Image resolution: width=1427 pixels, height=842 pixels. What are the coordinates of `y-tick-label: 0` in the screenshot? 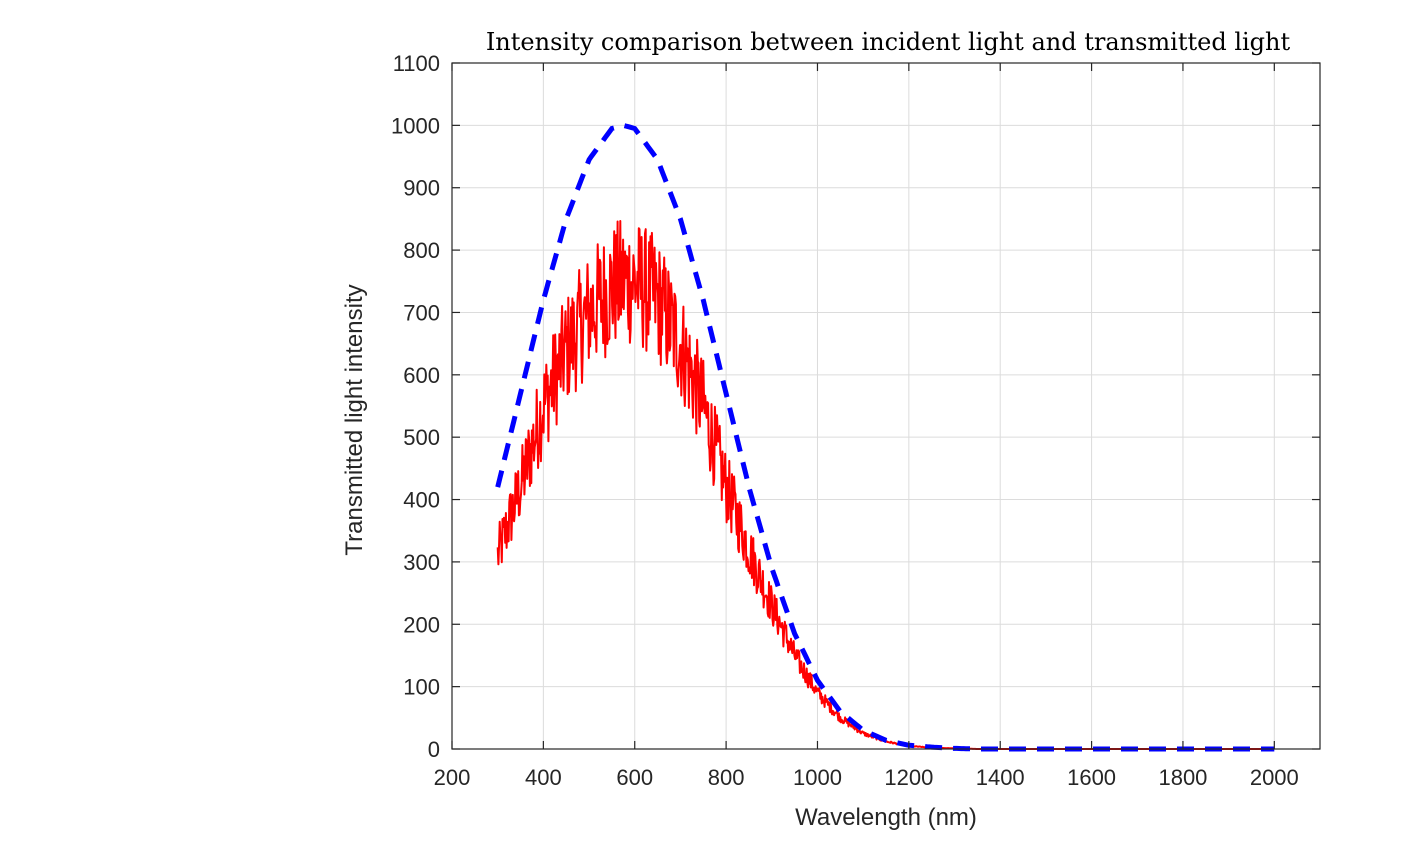 It's located at (434, 749).